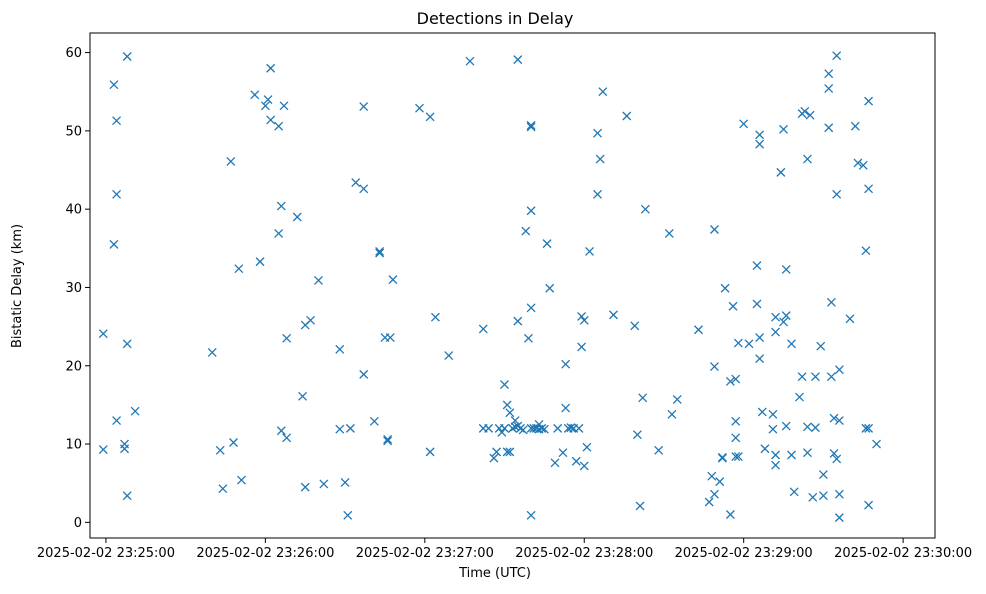  I want to click on y-axis: 0 10 20 30 40 50 60, so click(77, 288).